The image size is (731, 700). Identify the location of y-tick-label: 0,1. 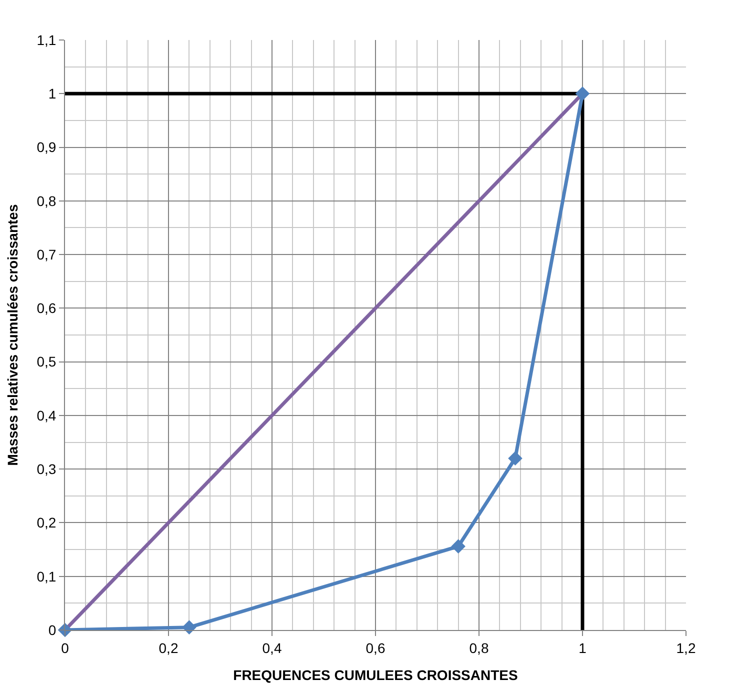
(46, 576).